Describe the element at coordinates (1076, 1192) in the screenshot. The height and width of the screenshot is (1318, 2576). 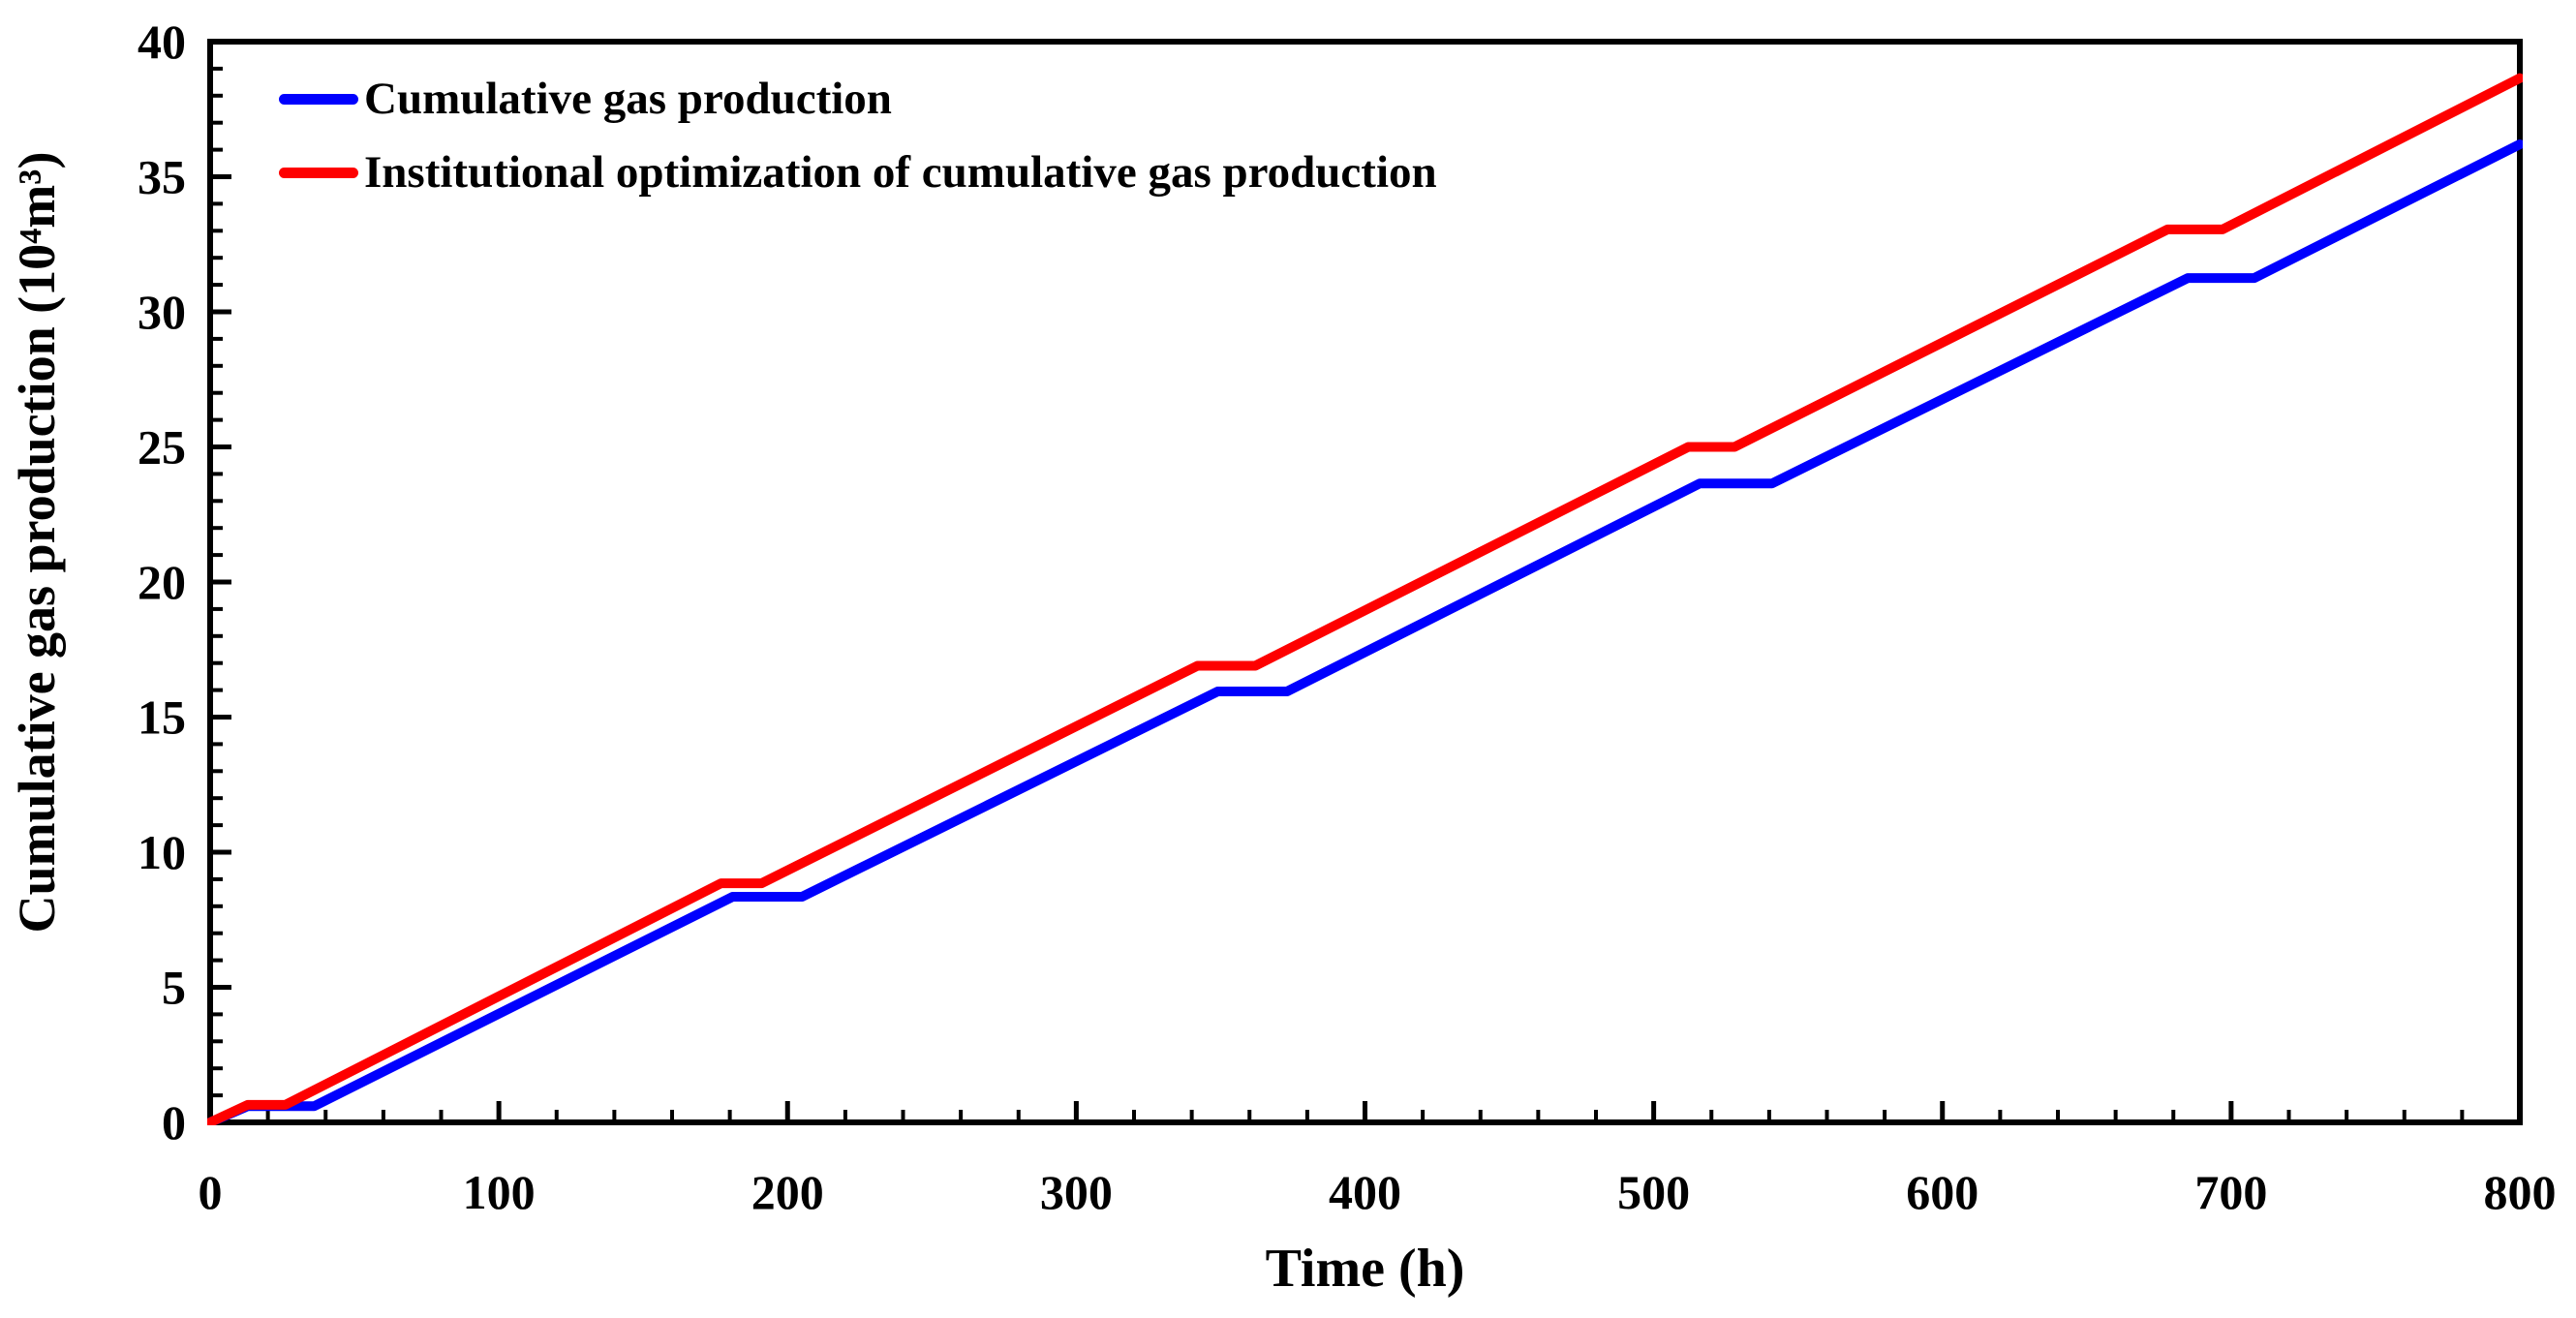
I see `x-axis-tick-label: 300` at that location.